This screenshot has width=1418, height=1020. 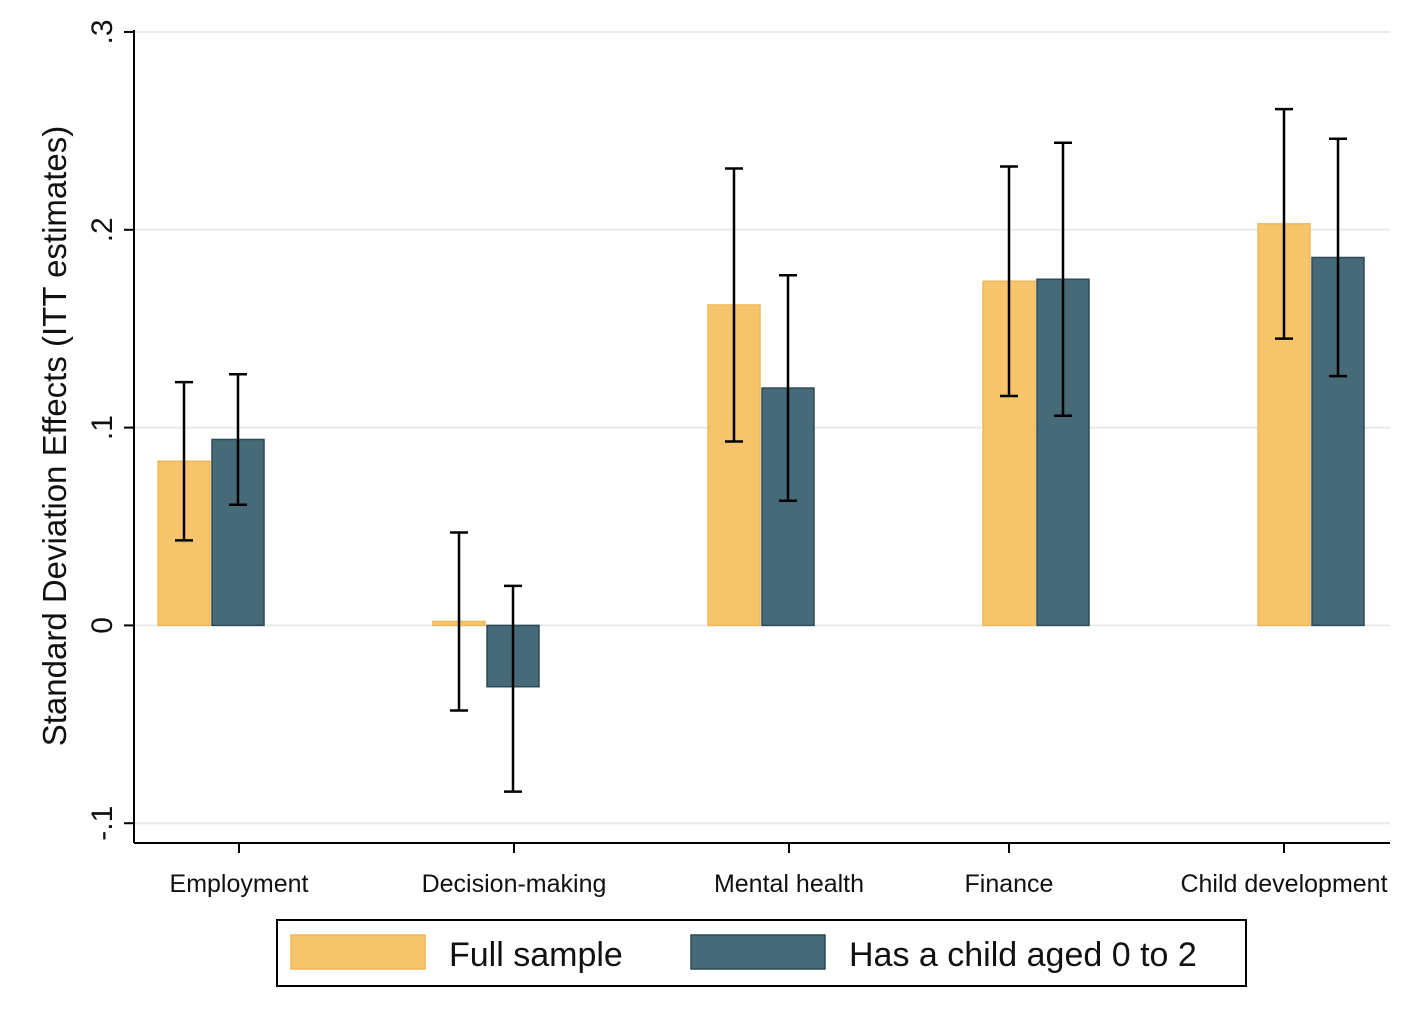 I want to click on legend-label: Full sample, so click(x=536, y=955).